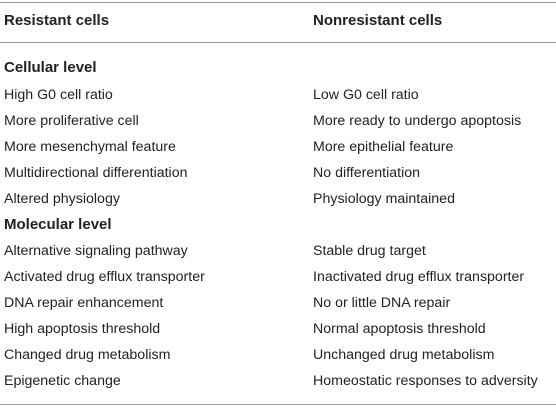 Image resolution: width=556 pixels, height=408 pixels. What do you see at coordinates (404, 355) in the screenshot?
I see `nonresistant-cell: Unchanged drug metabolism` at bounding box center [404, 355].